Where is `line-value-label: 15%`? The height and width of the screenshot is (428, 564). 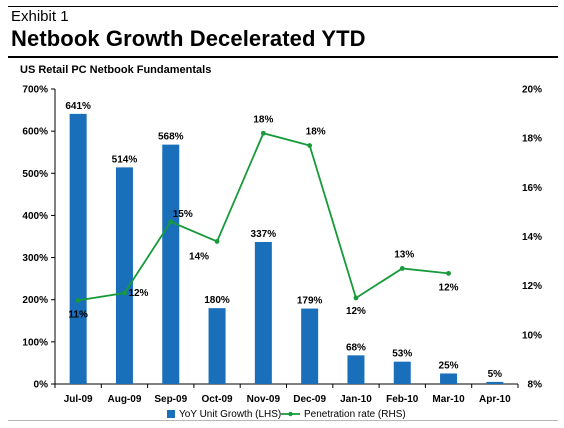
line-value-label: 15% is located at coordinates (183, 214).